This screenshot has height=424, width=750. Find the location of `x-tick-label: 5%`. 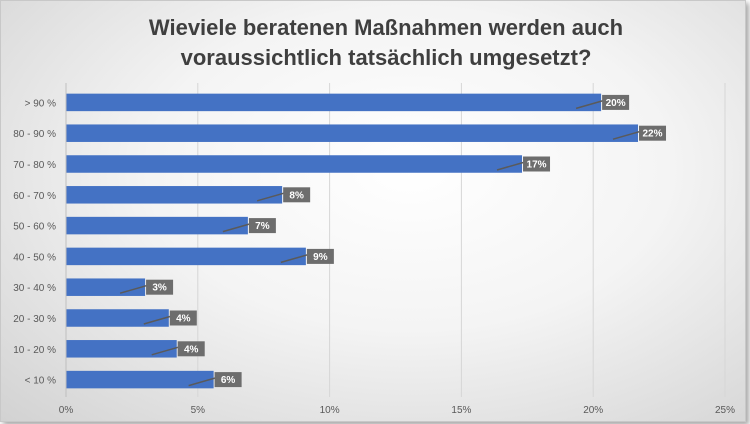

x-tick-label: 5% is located at coordinates (198, 410).